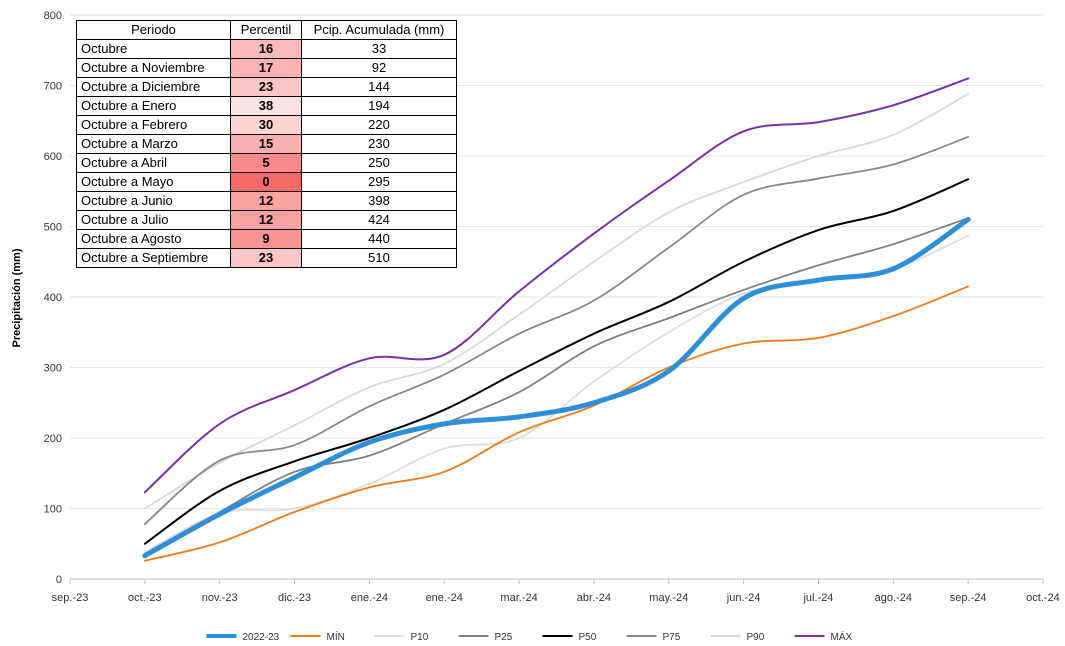 This screenshot has height=646, width=1065. I want to click on percentile-cell: 17, so click(266, 68).